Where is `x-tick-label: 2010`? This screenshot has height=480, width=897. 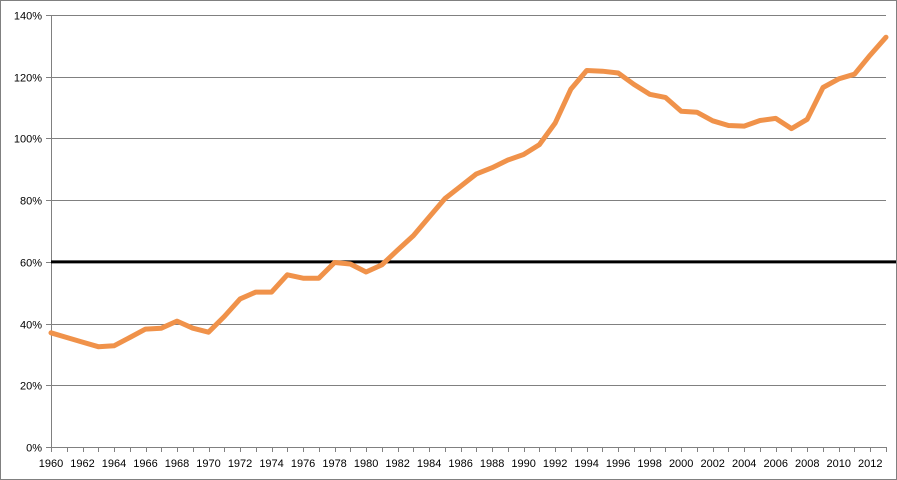 x-tick-label: 2010 is located at coordinates (838, 464).